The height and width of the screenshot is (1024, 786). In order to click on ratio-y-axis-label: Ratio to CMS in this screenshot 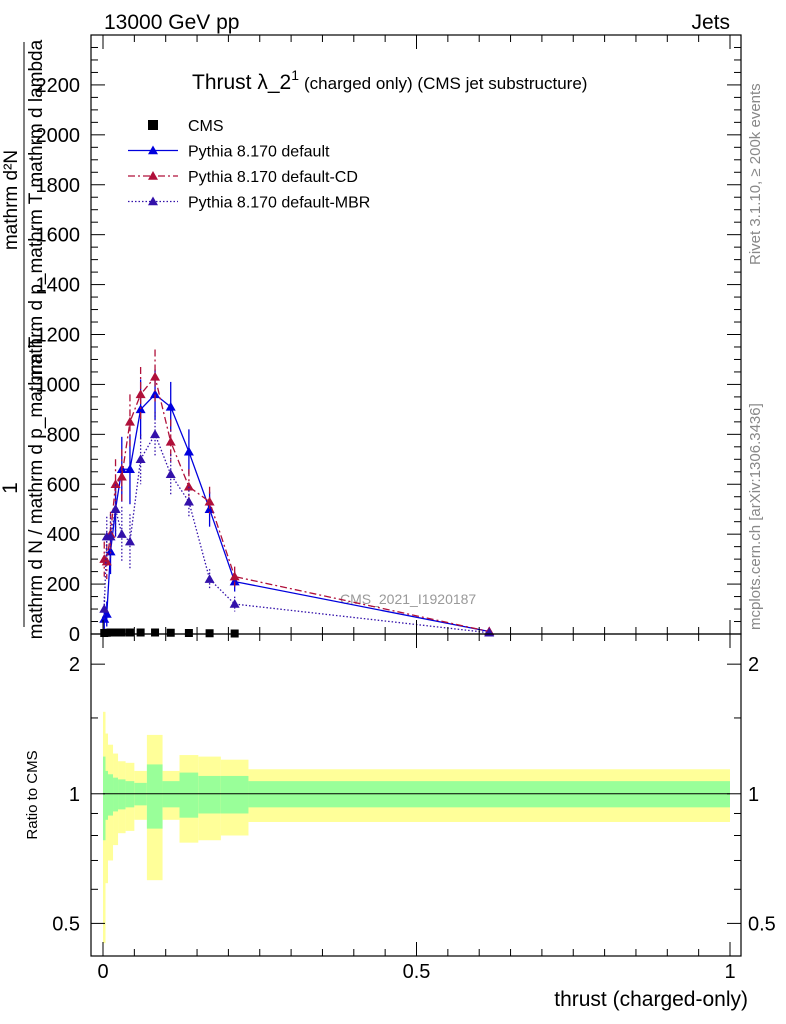, I will do `click(32, 794)`.